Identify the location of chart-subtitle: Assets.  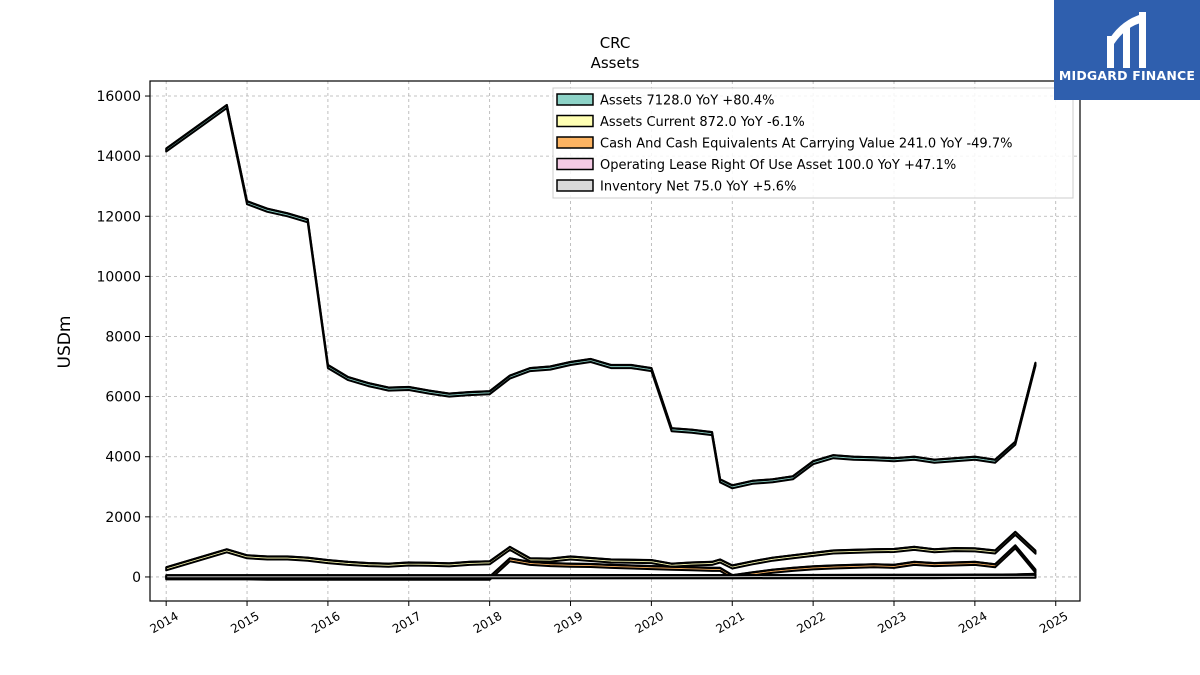
(615, 63).